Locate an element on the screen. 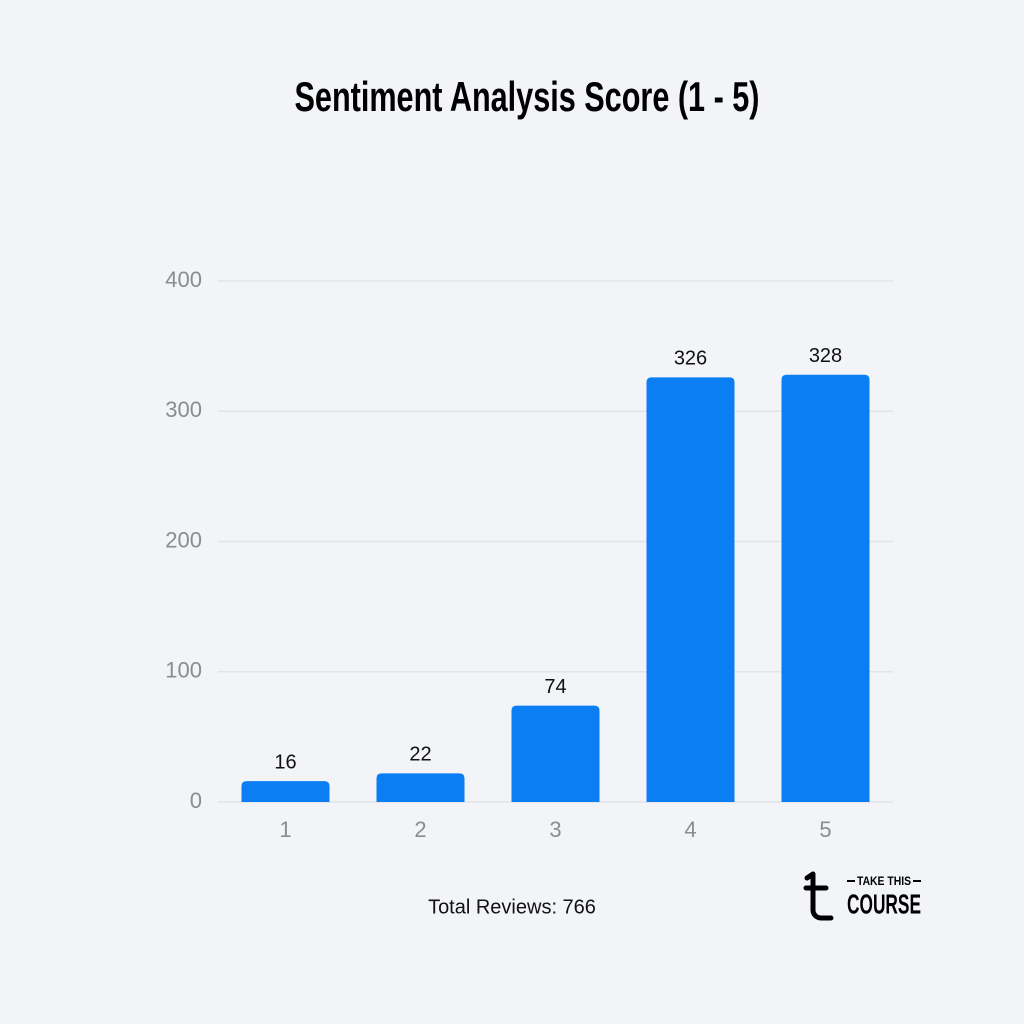 The image size is (1024, 1024). value-label: 22 is located at coordinates (420, 755).